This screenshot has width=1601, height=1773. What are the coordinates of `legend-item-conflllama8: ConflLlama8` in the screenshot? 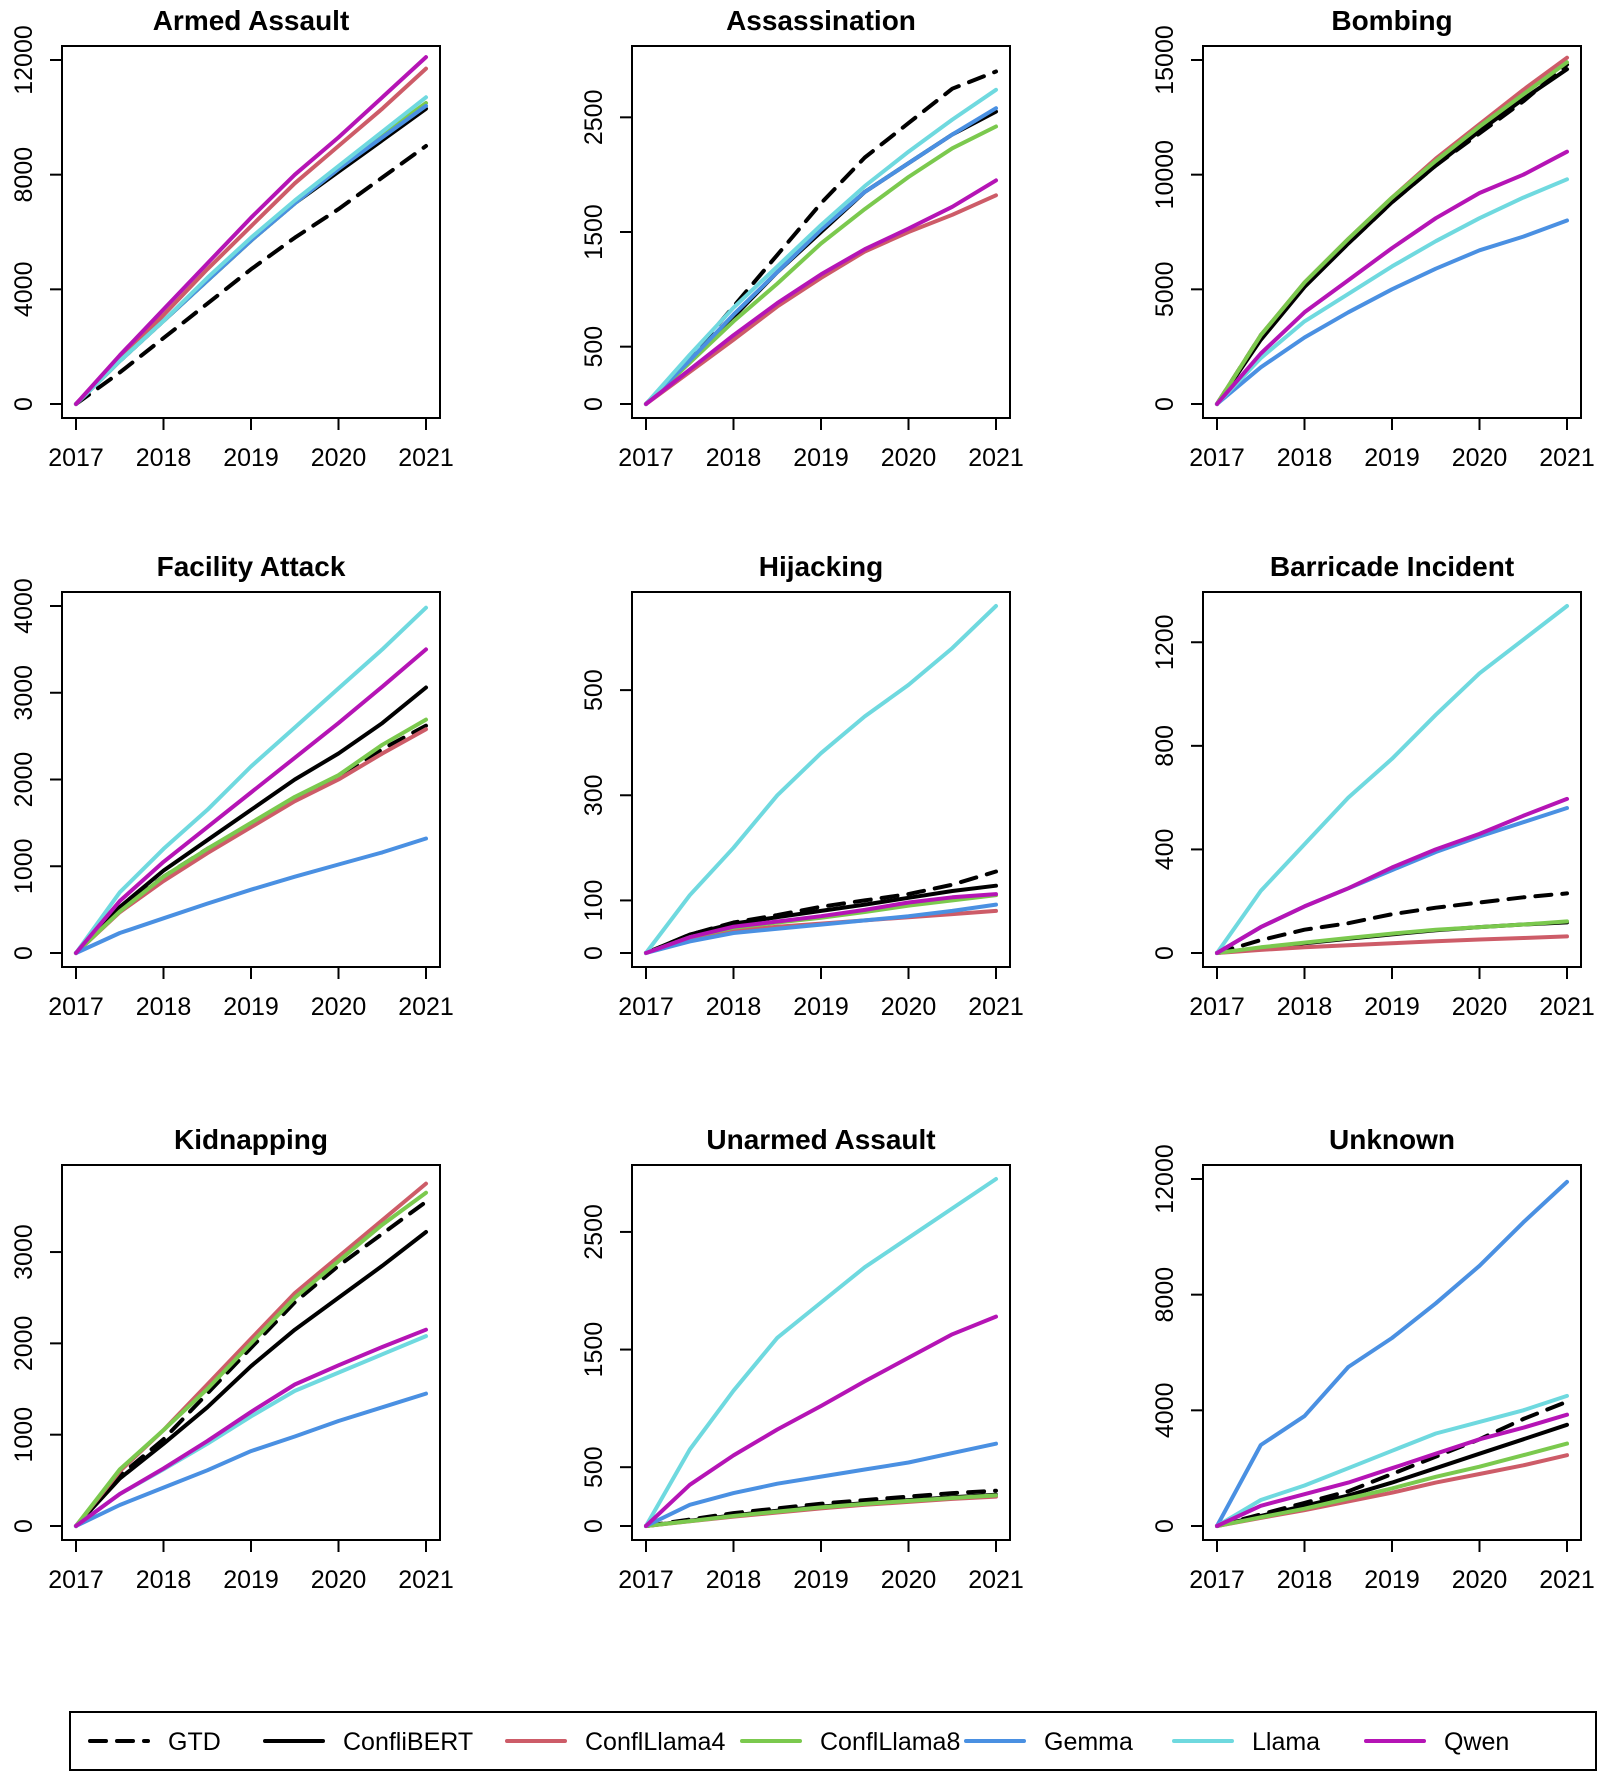 It's located at (850, 1742).